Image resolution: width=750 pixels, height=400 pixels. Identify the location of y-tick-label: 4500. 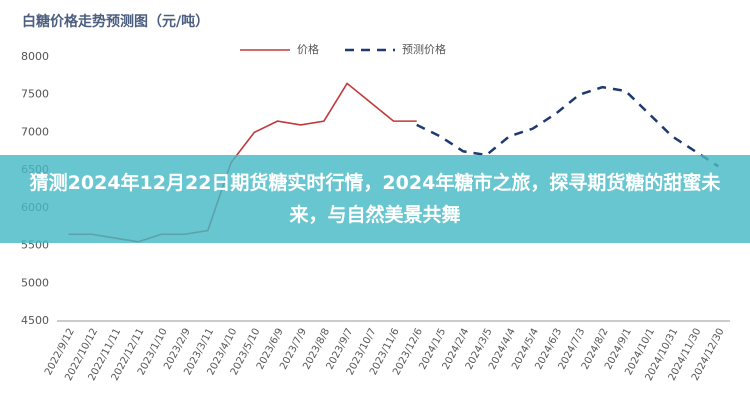
(35, 320).